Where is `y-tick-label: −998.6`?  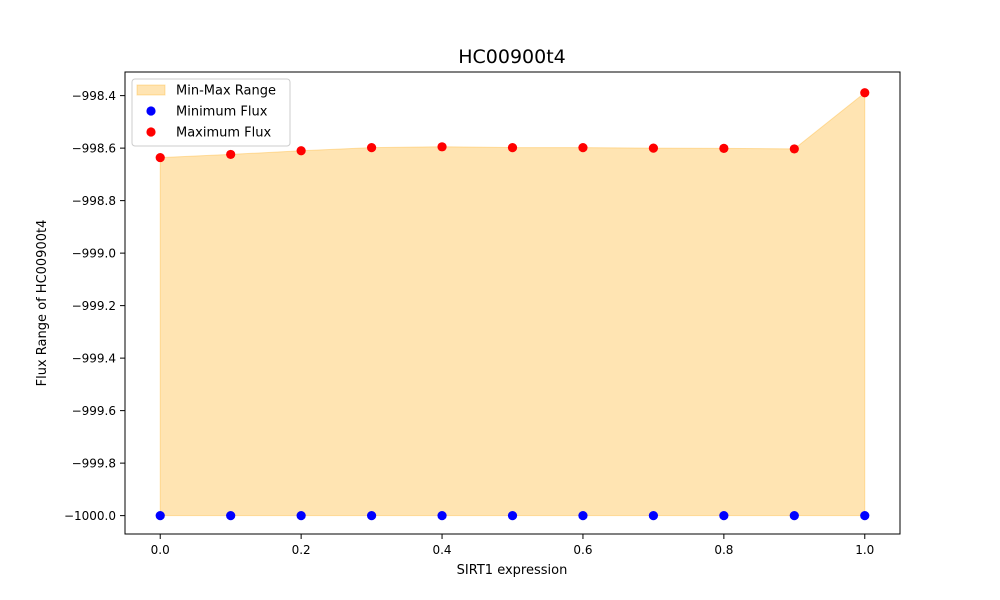
y-tick-label: −998.6 is located at coordinates (94, 149).